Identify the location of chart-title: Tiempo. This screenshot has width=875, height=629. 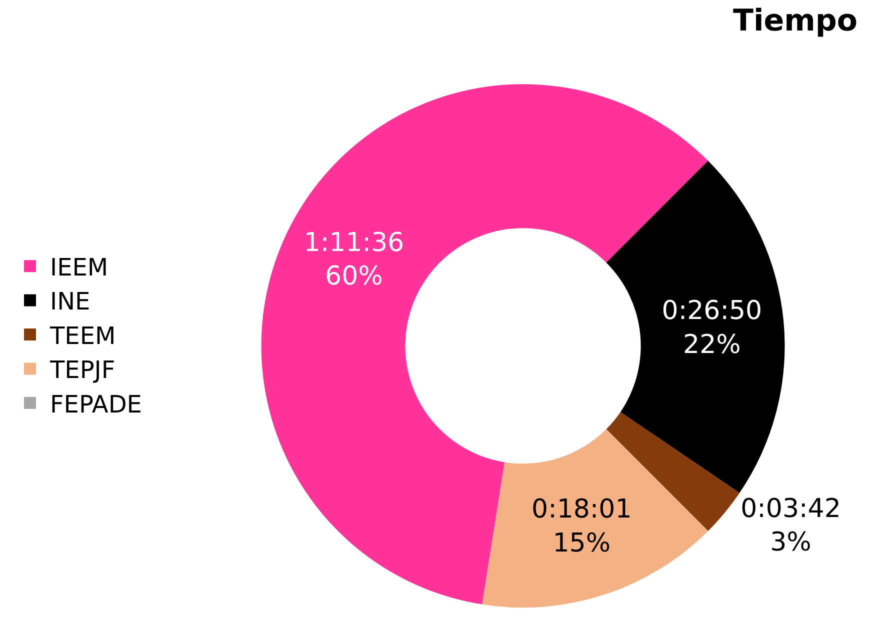
(795, 20).